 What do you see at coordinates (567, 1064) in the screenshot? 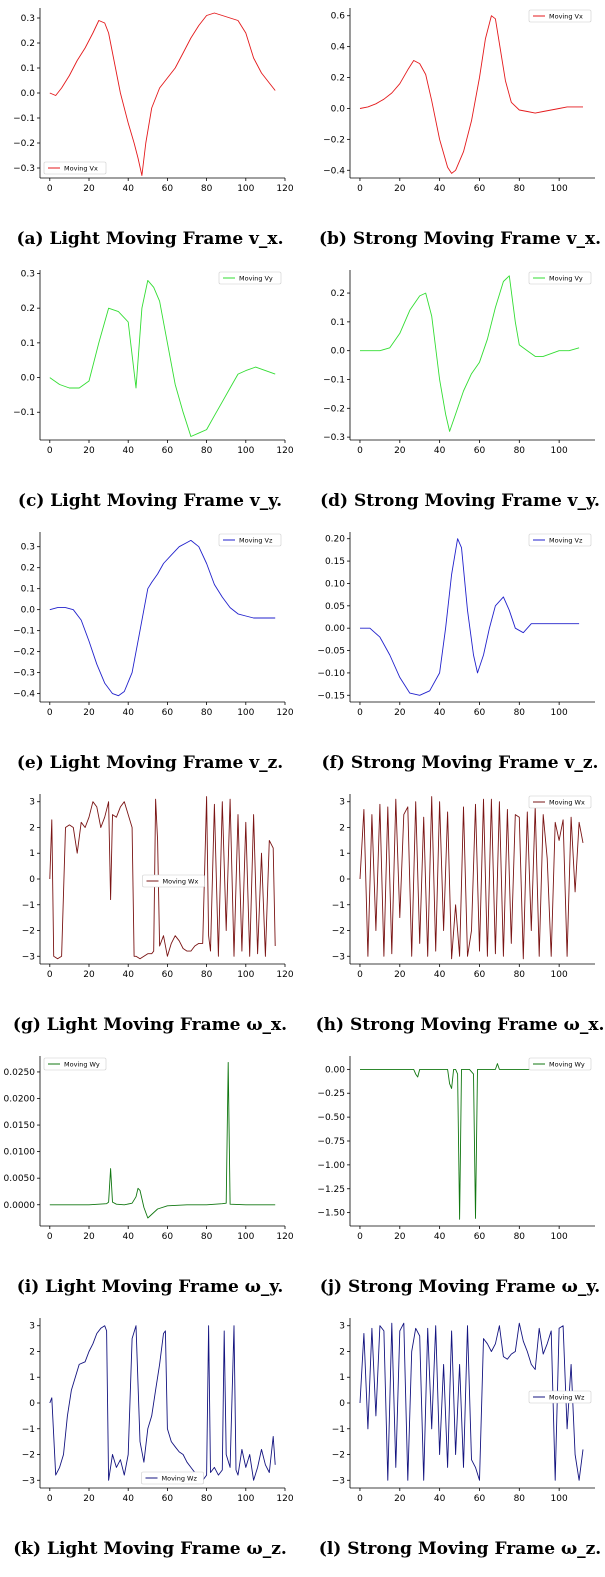
I see `legend-label: Moving Wy` at bounding box center [567, 1064].